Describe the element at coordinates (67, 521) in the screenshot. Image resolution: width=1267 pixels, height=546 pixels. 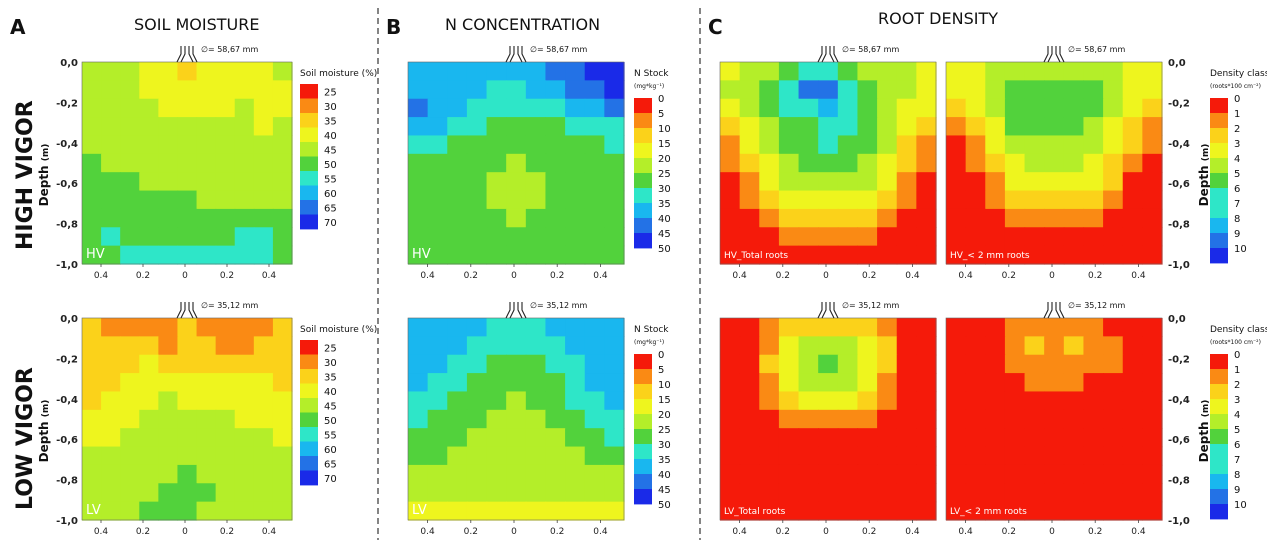
I see `y-tick-label: -1,0` at that location.